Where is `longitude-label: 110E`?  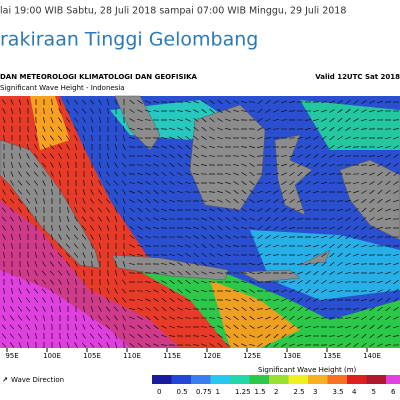
longitude-label: 110E is located at coordinates (132, 356).